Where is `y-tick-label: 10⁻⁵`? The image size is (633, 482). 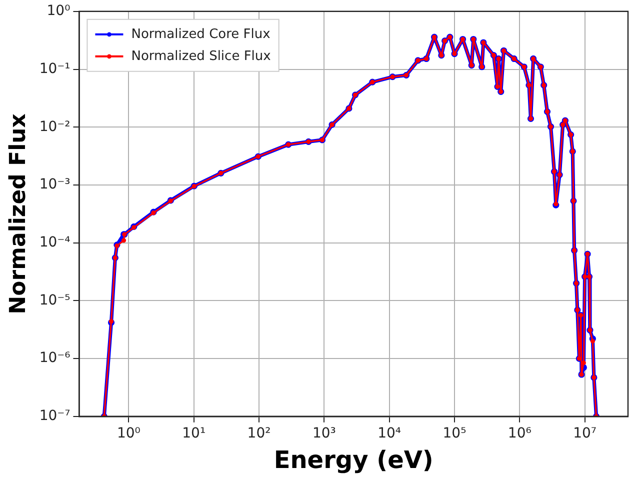
y-tick-label: 10⁻⁵ is located at coordinates (54, 300).